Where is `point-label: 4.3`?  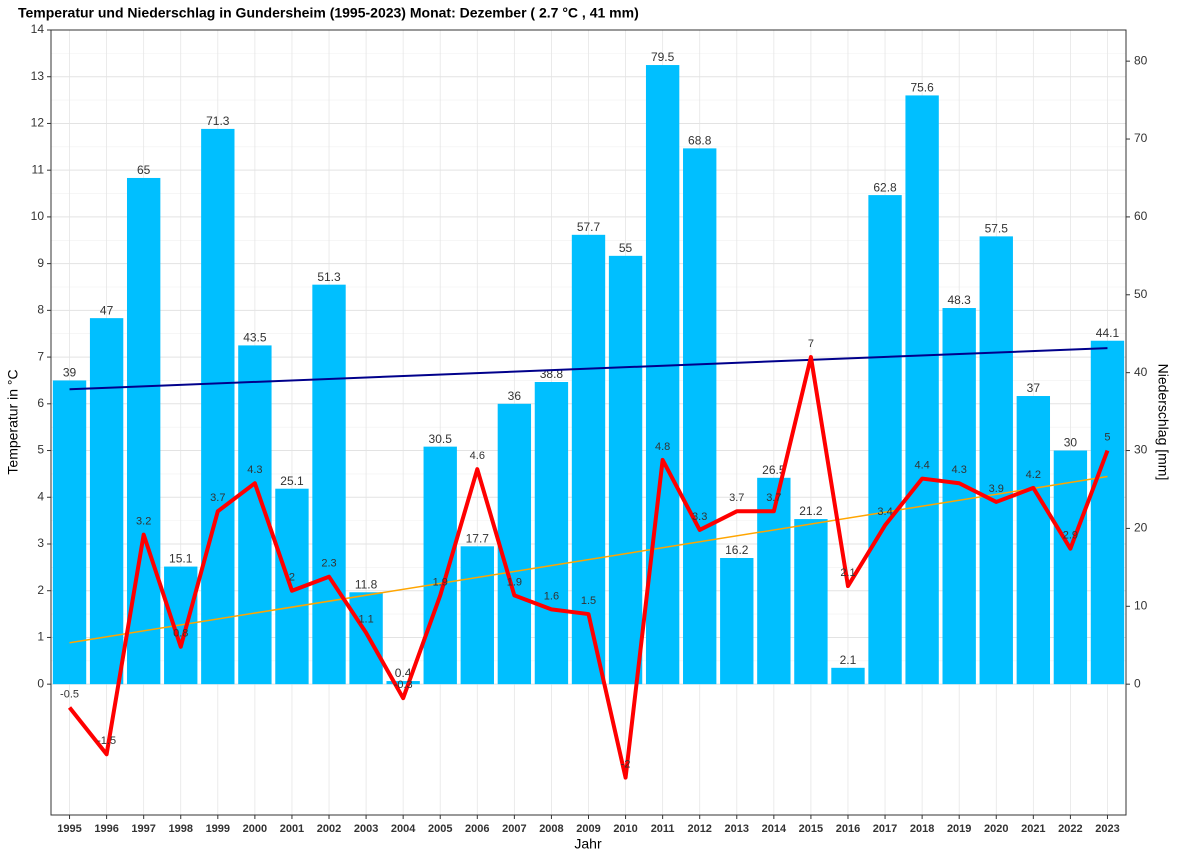 point-label: 4.3 is located at coordinates (959, 470).